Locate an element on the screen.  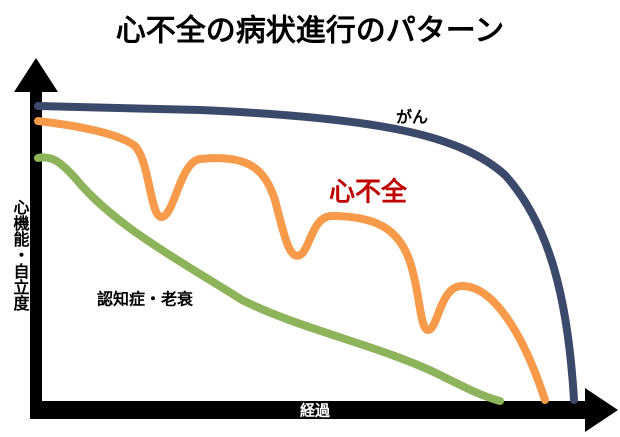
y-axis-arrow is located at coordinates (36, 75).